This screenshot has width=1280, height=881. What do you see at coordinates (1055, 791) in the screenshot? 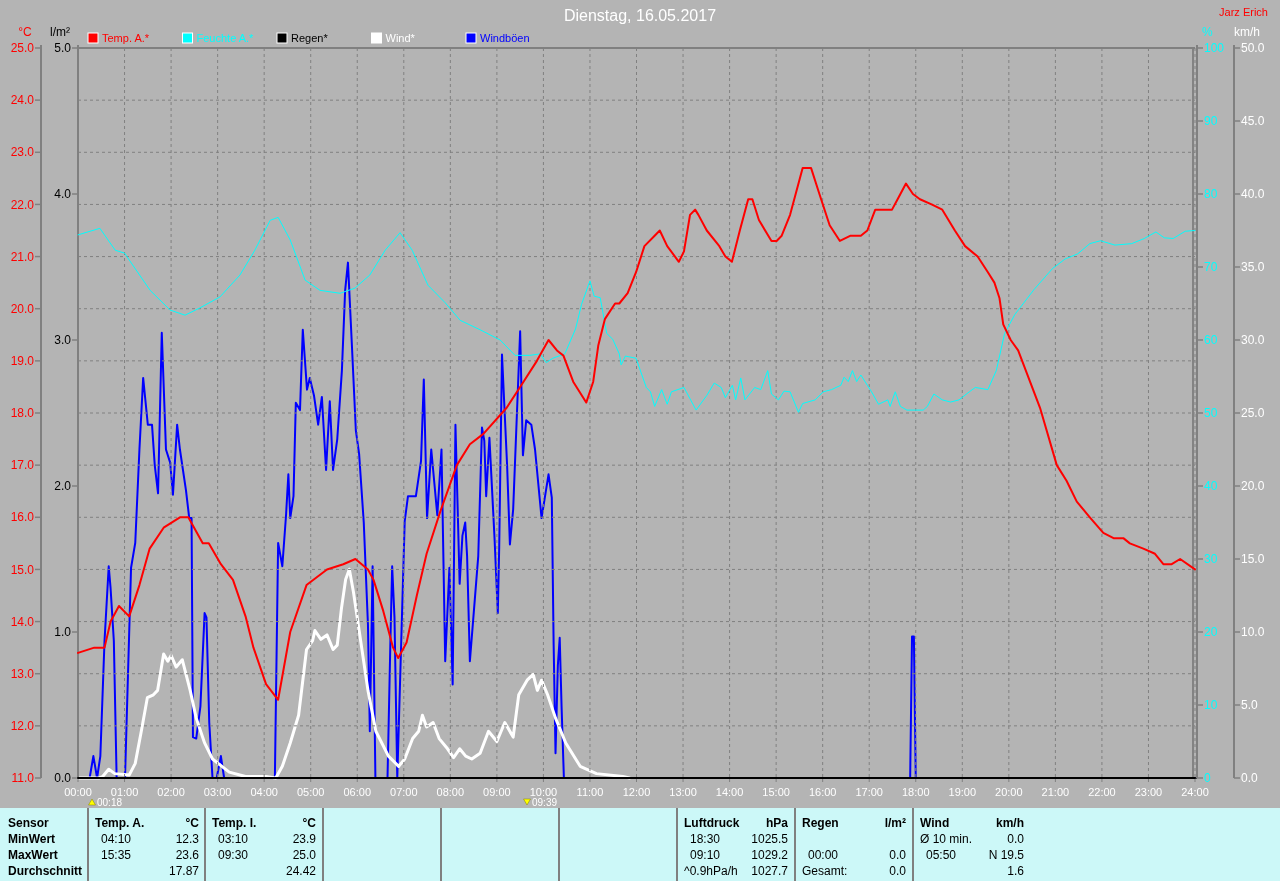
I see `x-tick-label: 21:00` at bounding box center [1055, 791].